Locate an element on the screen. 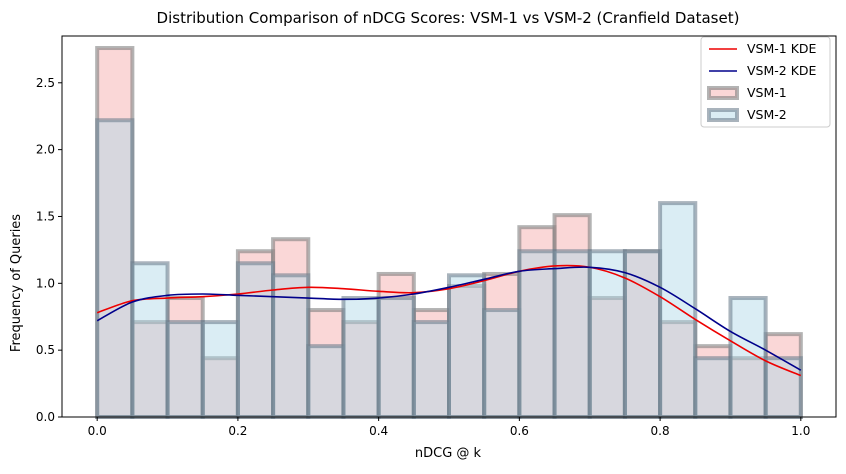 The width and height of the screenshot is (846, 474). y-tick-label: 0.5 is located at coordinates (45, 350).